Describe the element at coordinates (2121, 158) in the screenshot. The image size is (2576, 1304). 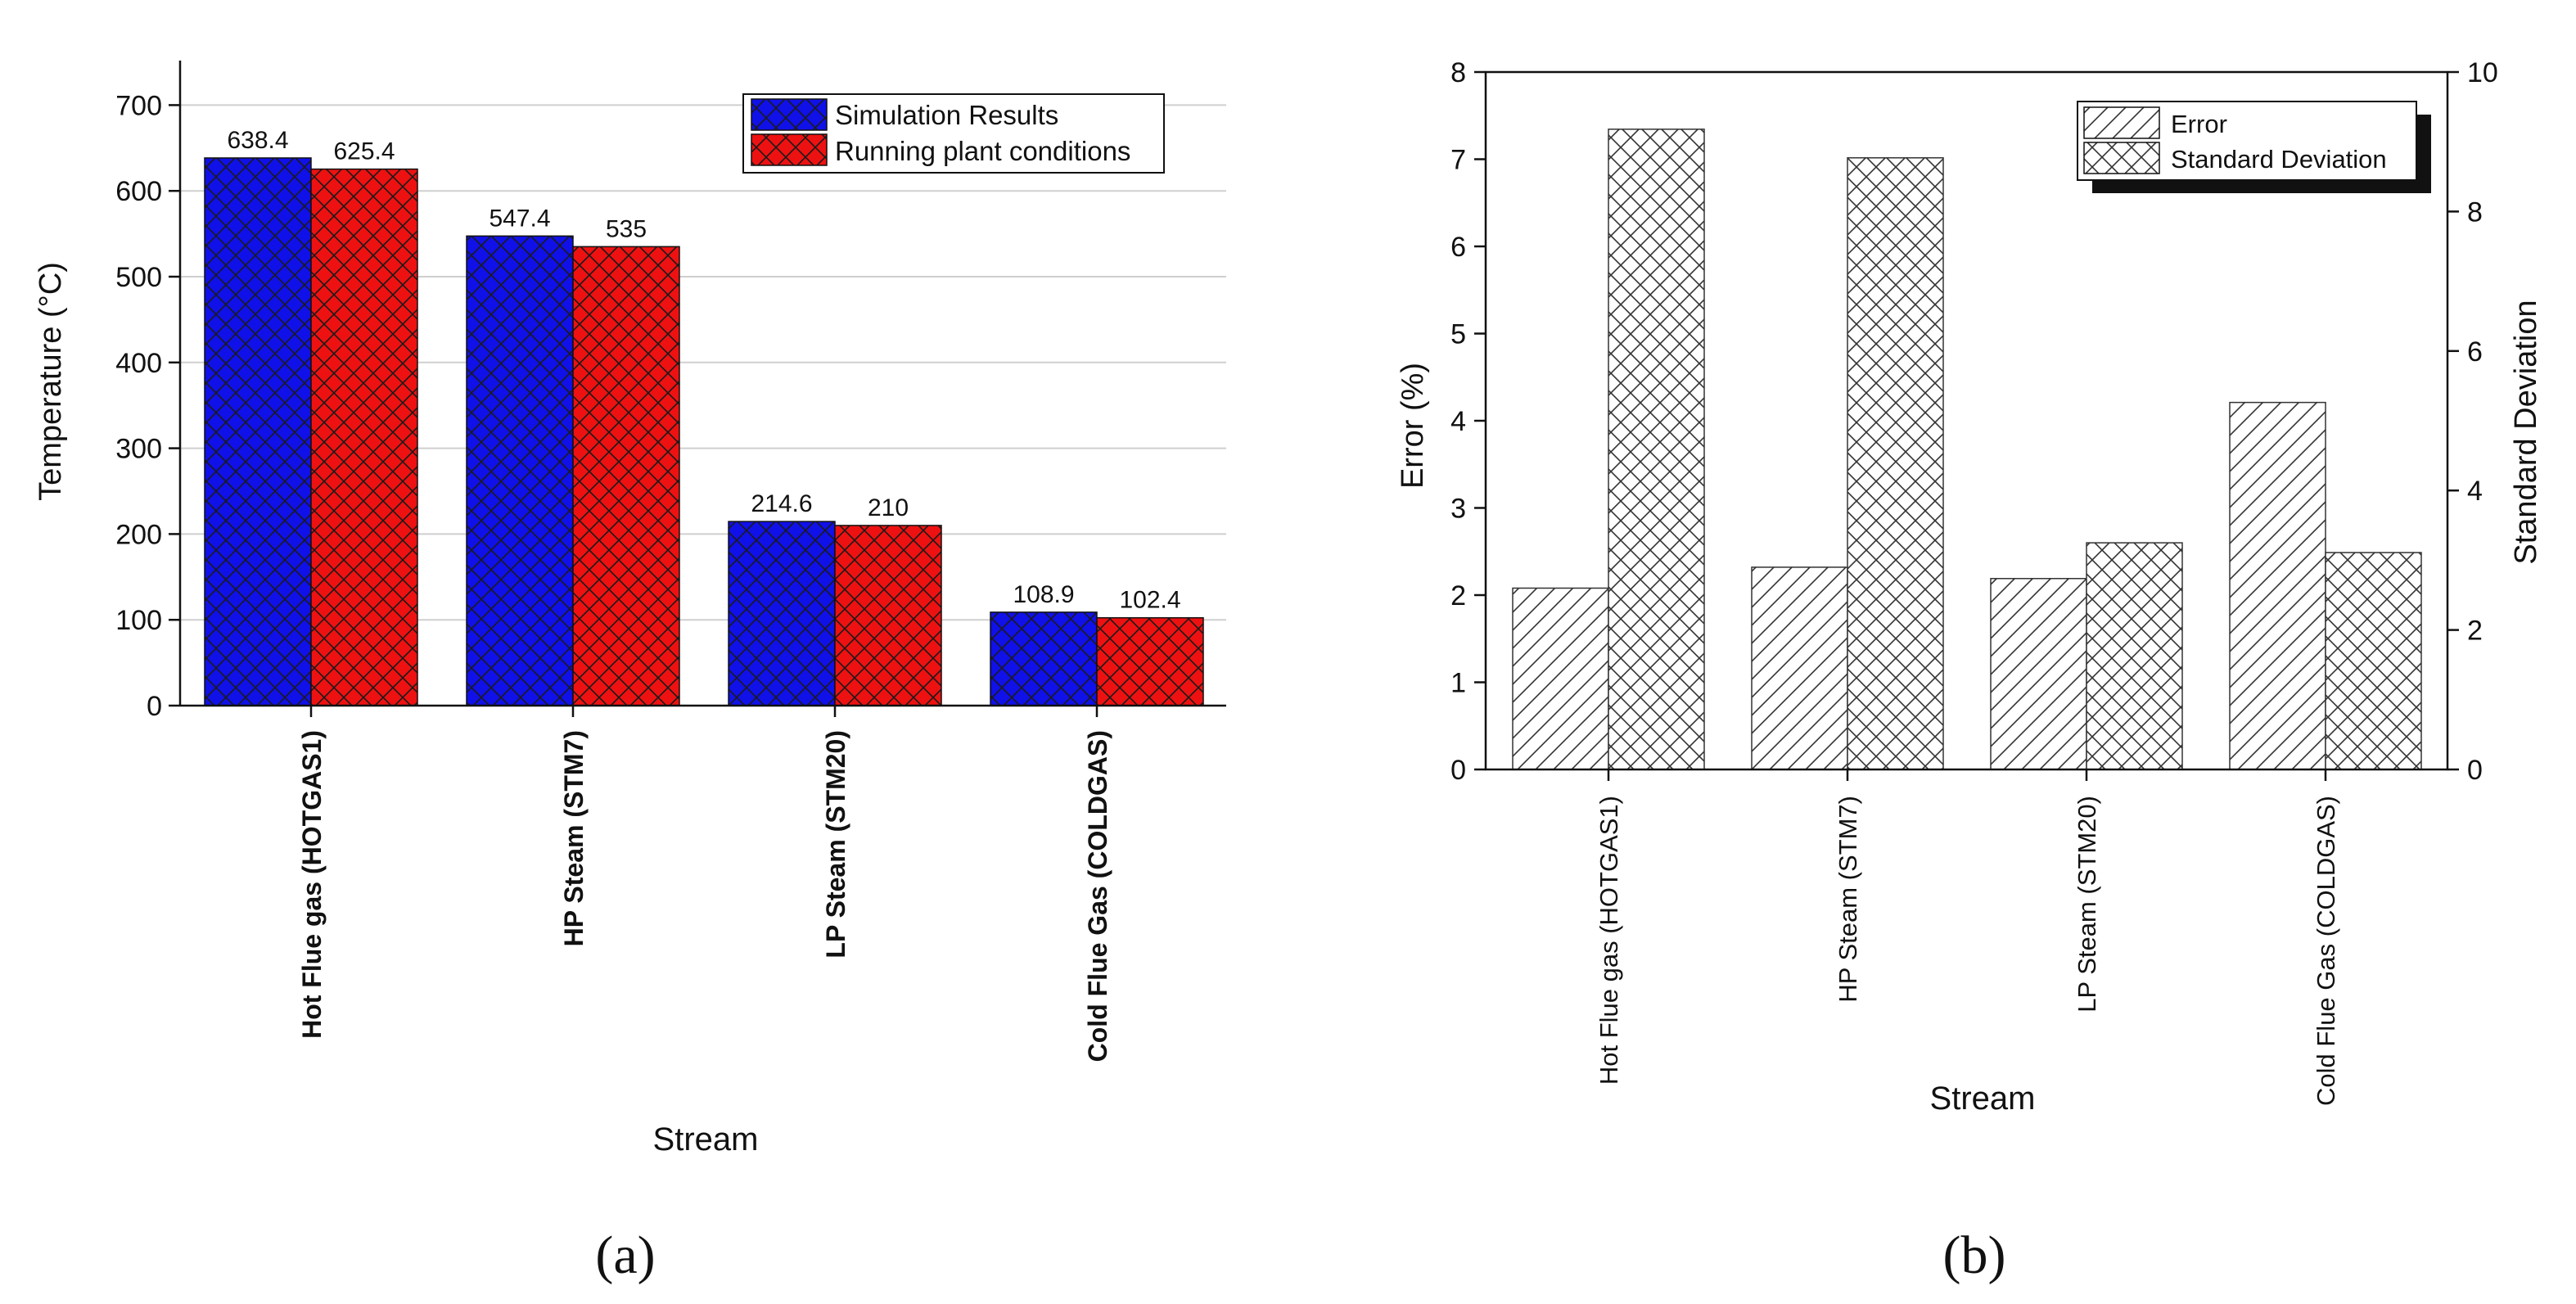
I see `chart-b-legend-swatch-std` at that location.